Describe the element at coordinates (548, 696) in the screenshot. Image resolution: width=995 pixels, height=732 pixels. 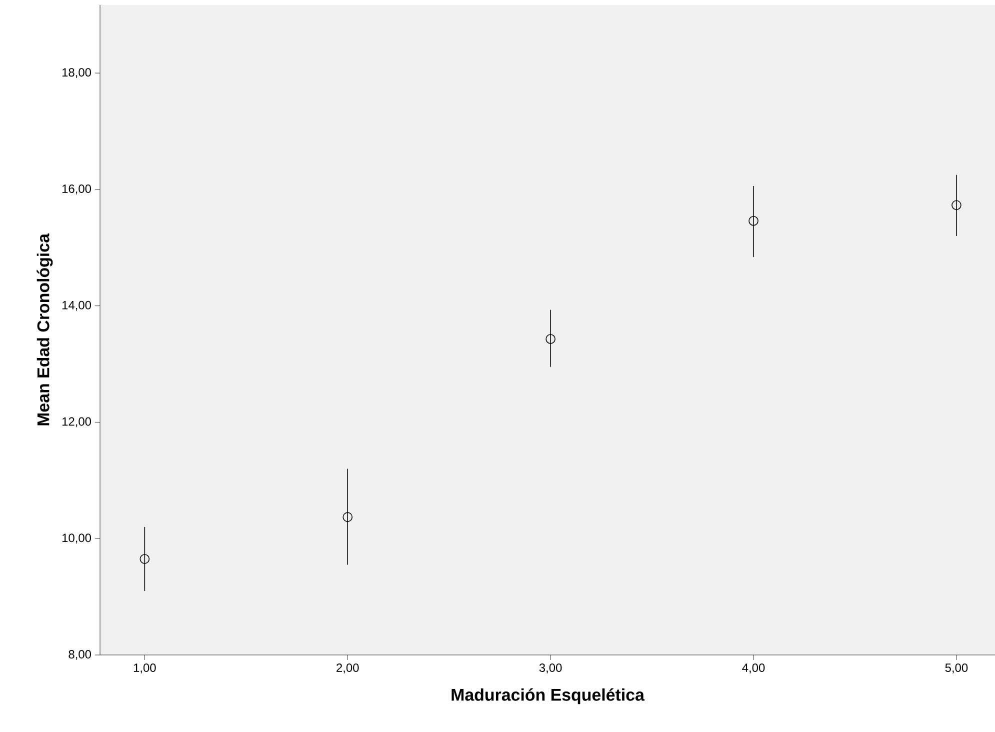
I see `x-axis-title: Maduración Esquelética` at that location.